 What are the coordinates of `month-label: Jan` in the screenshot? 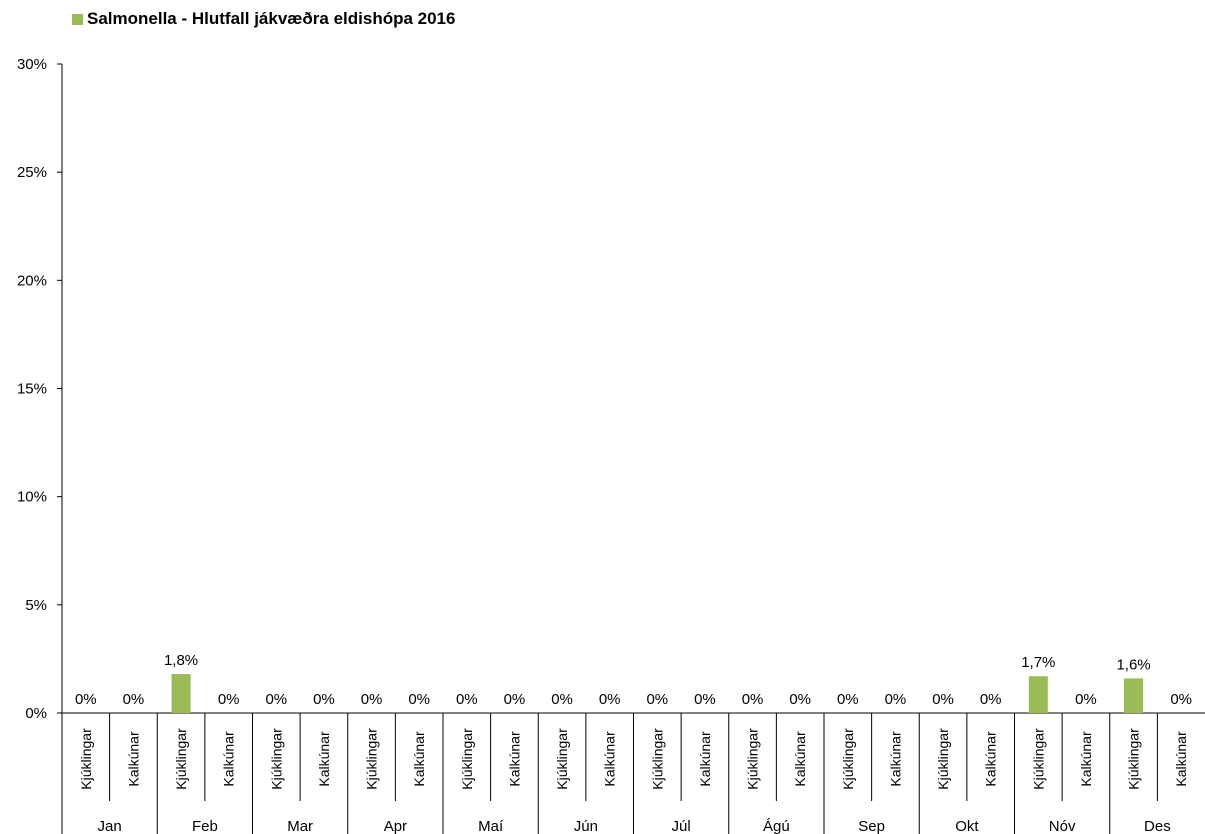 It's located at (110, 826).